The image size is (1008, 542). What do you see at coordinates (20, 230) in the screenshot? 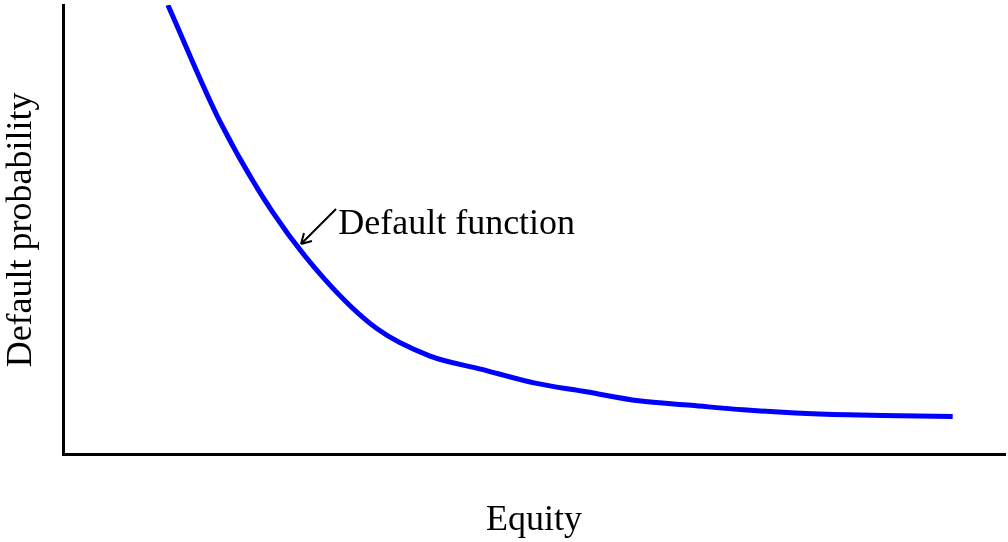
I see `y-axis-title: Default probability` at bounding box center [20, 230].